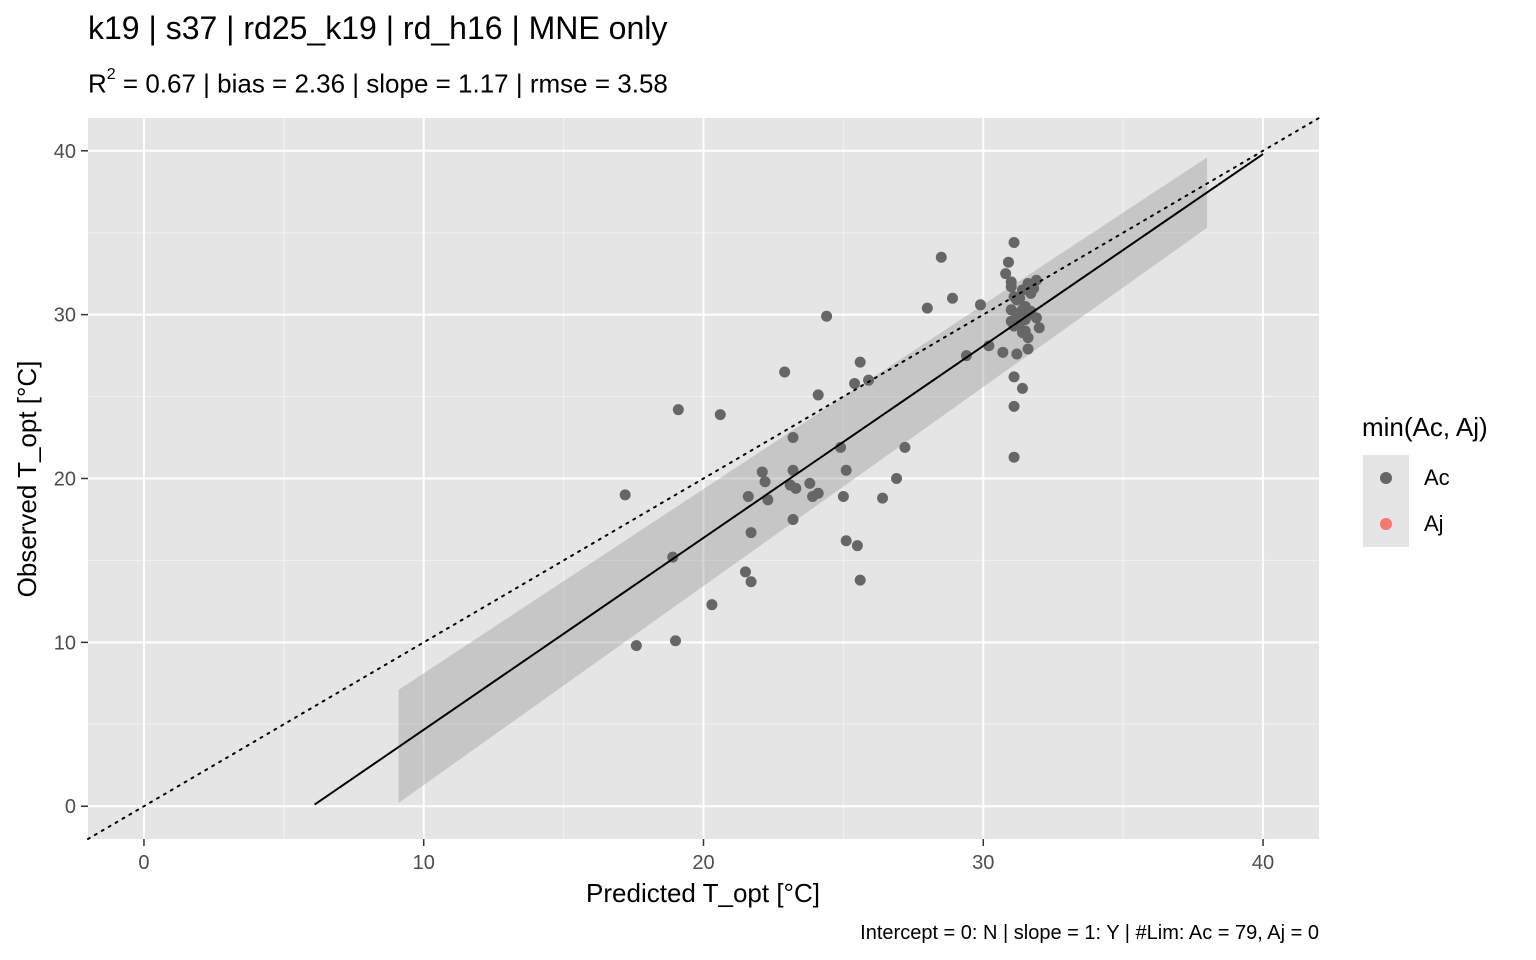  What do you see at coordinates (70, 807) in the screenshot?
I see `y-tick-label: 0` at bounding box center [70, 807].